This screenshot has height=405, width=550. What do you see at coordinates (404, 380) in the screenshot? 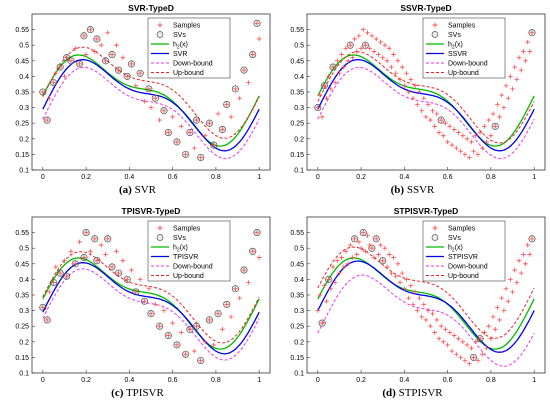
I see `x-tick-label: 0.4` at bounding box center [404, 380].